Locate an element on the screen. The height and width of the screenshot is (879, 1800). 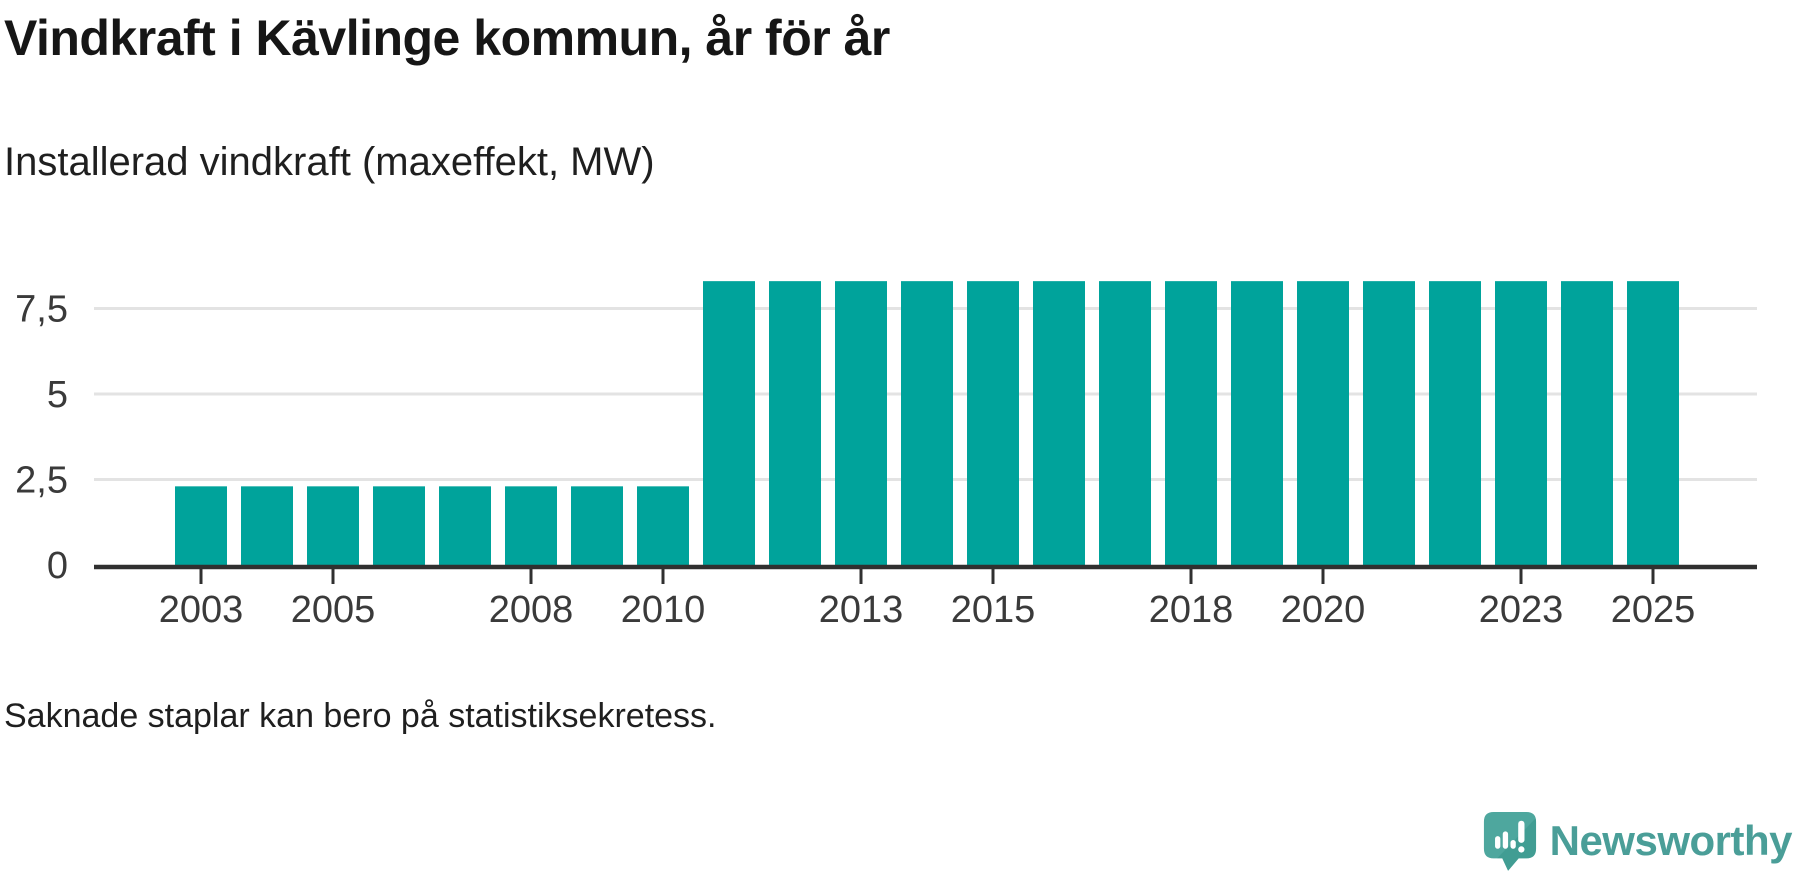
x-tick-label-2013: 2013 is located at coordinates (861, 610).